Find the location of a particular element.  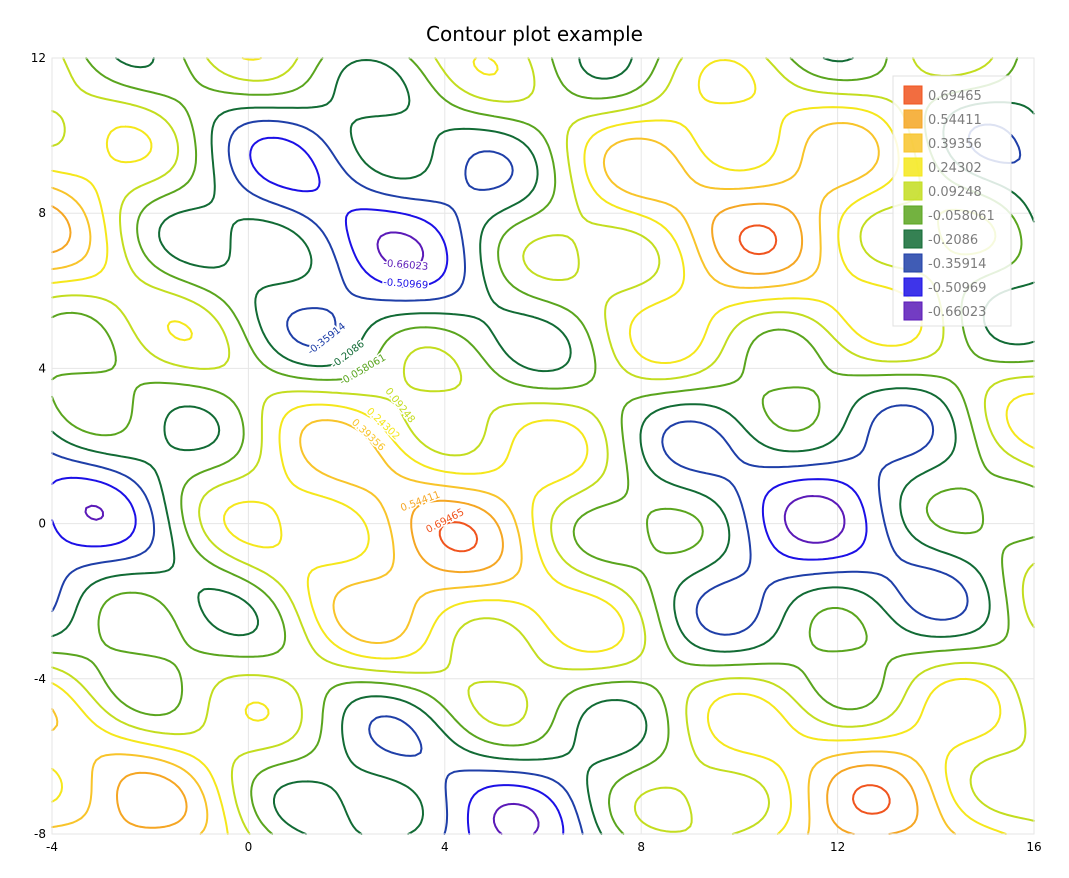

y-tick-label: 12 is located at coordinates (38, 58).